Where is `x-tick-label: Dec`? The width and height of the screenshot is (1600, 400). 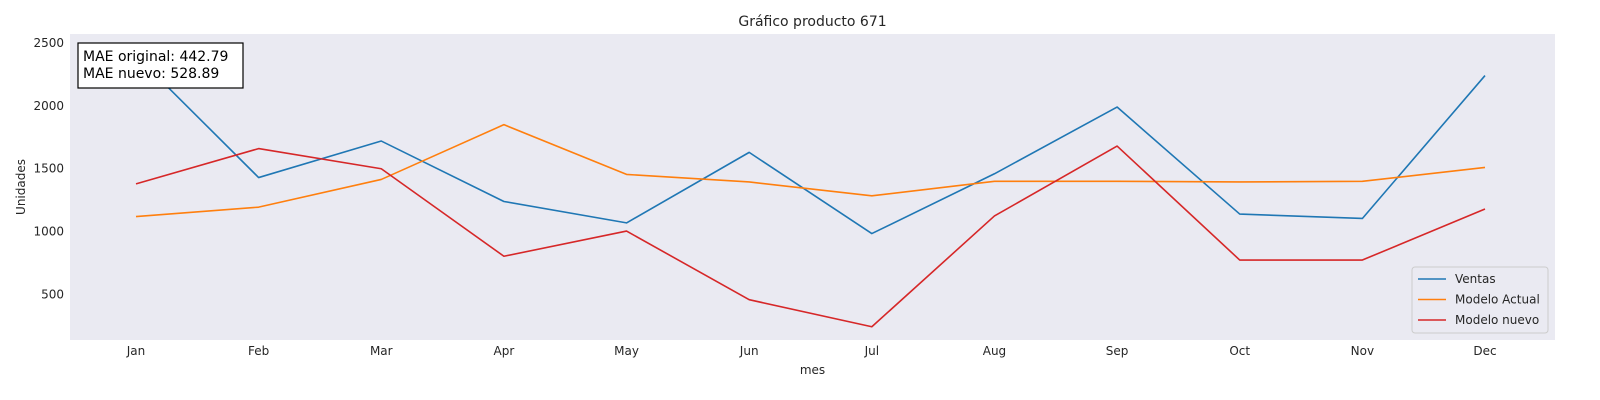 x-tick-label: Dec is located at coordinates (1484, 351).